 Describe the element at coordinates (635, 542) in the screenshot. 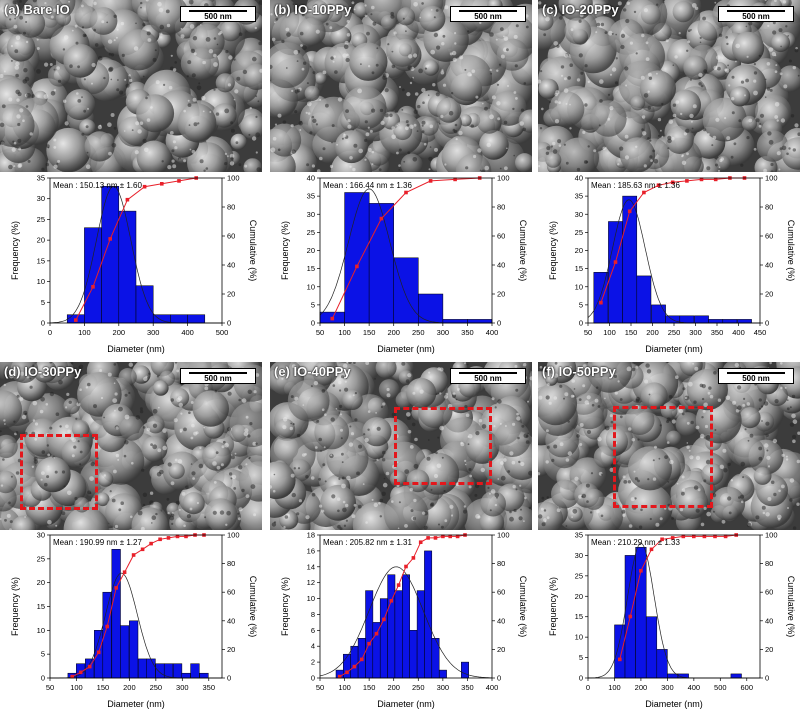

I see `mean-annotation: Mean : 210.29 nm ± 1.33` at that location.